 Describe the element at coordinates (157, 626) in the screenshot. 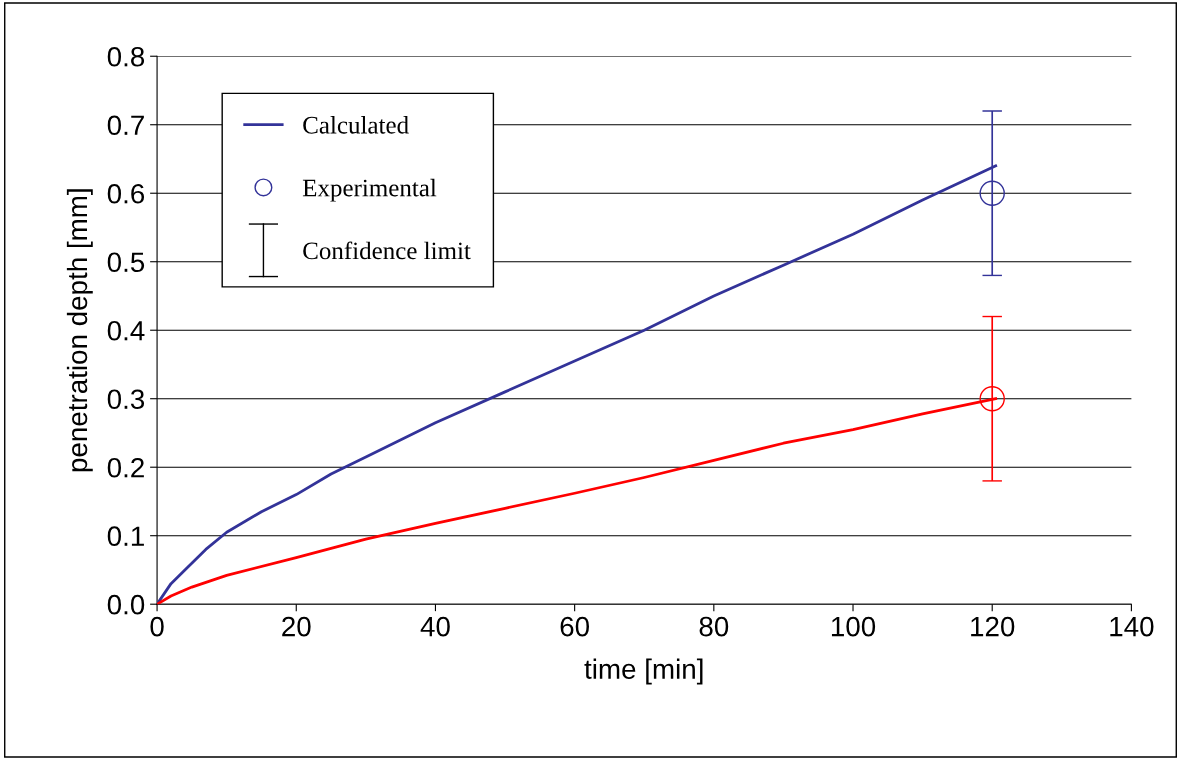

I see `x-tick-label: 0` at that location.